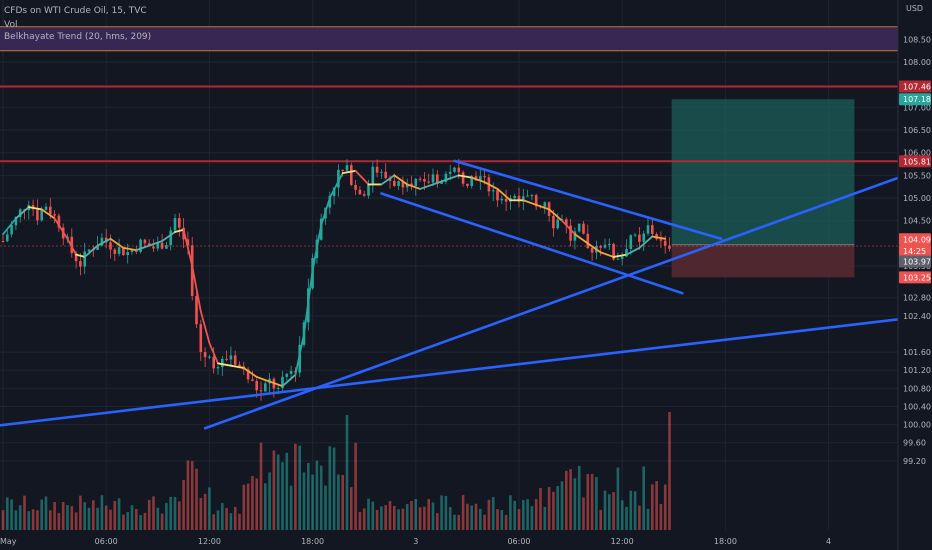 This screenshot has width=932, height=550. I want to click on price-label-text: 107.46, so click(917, 87).